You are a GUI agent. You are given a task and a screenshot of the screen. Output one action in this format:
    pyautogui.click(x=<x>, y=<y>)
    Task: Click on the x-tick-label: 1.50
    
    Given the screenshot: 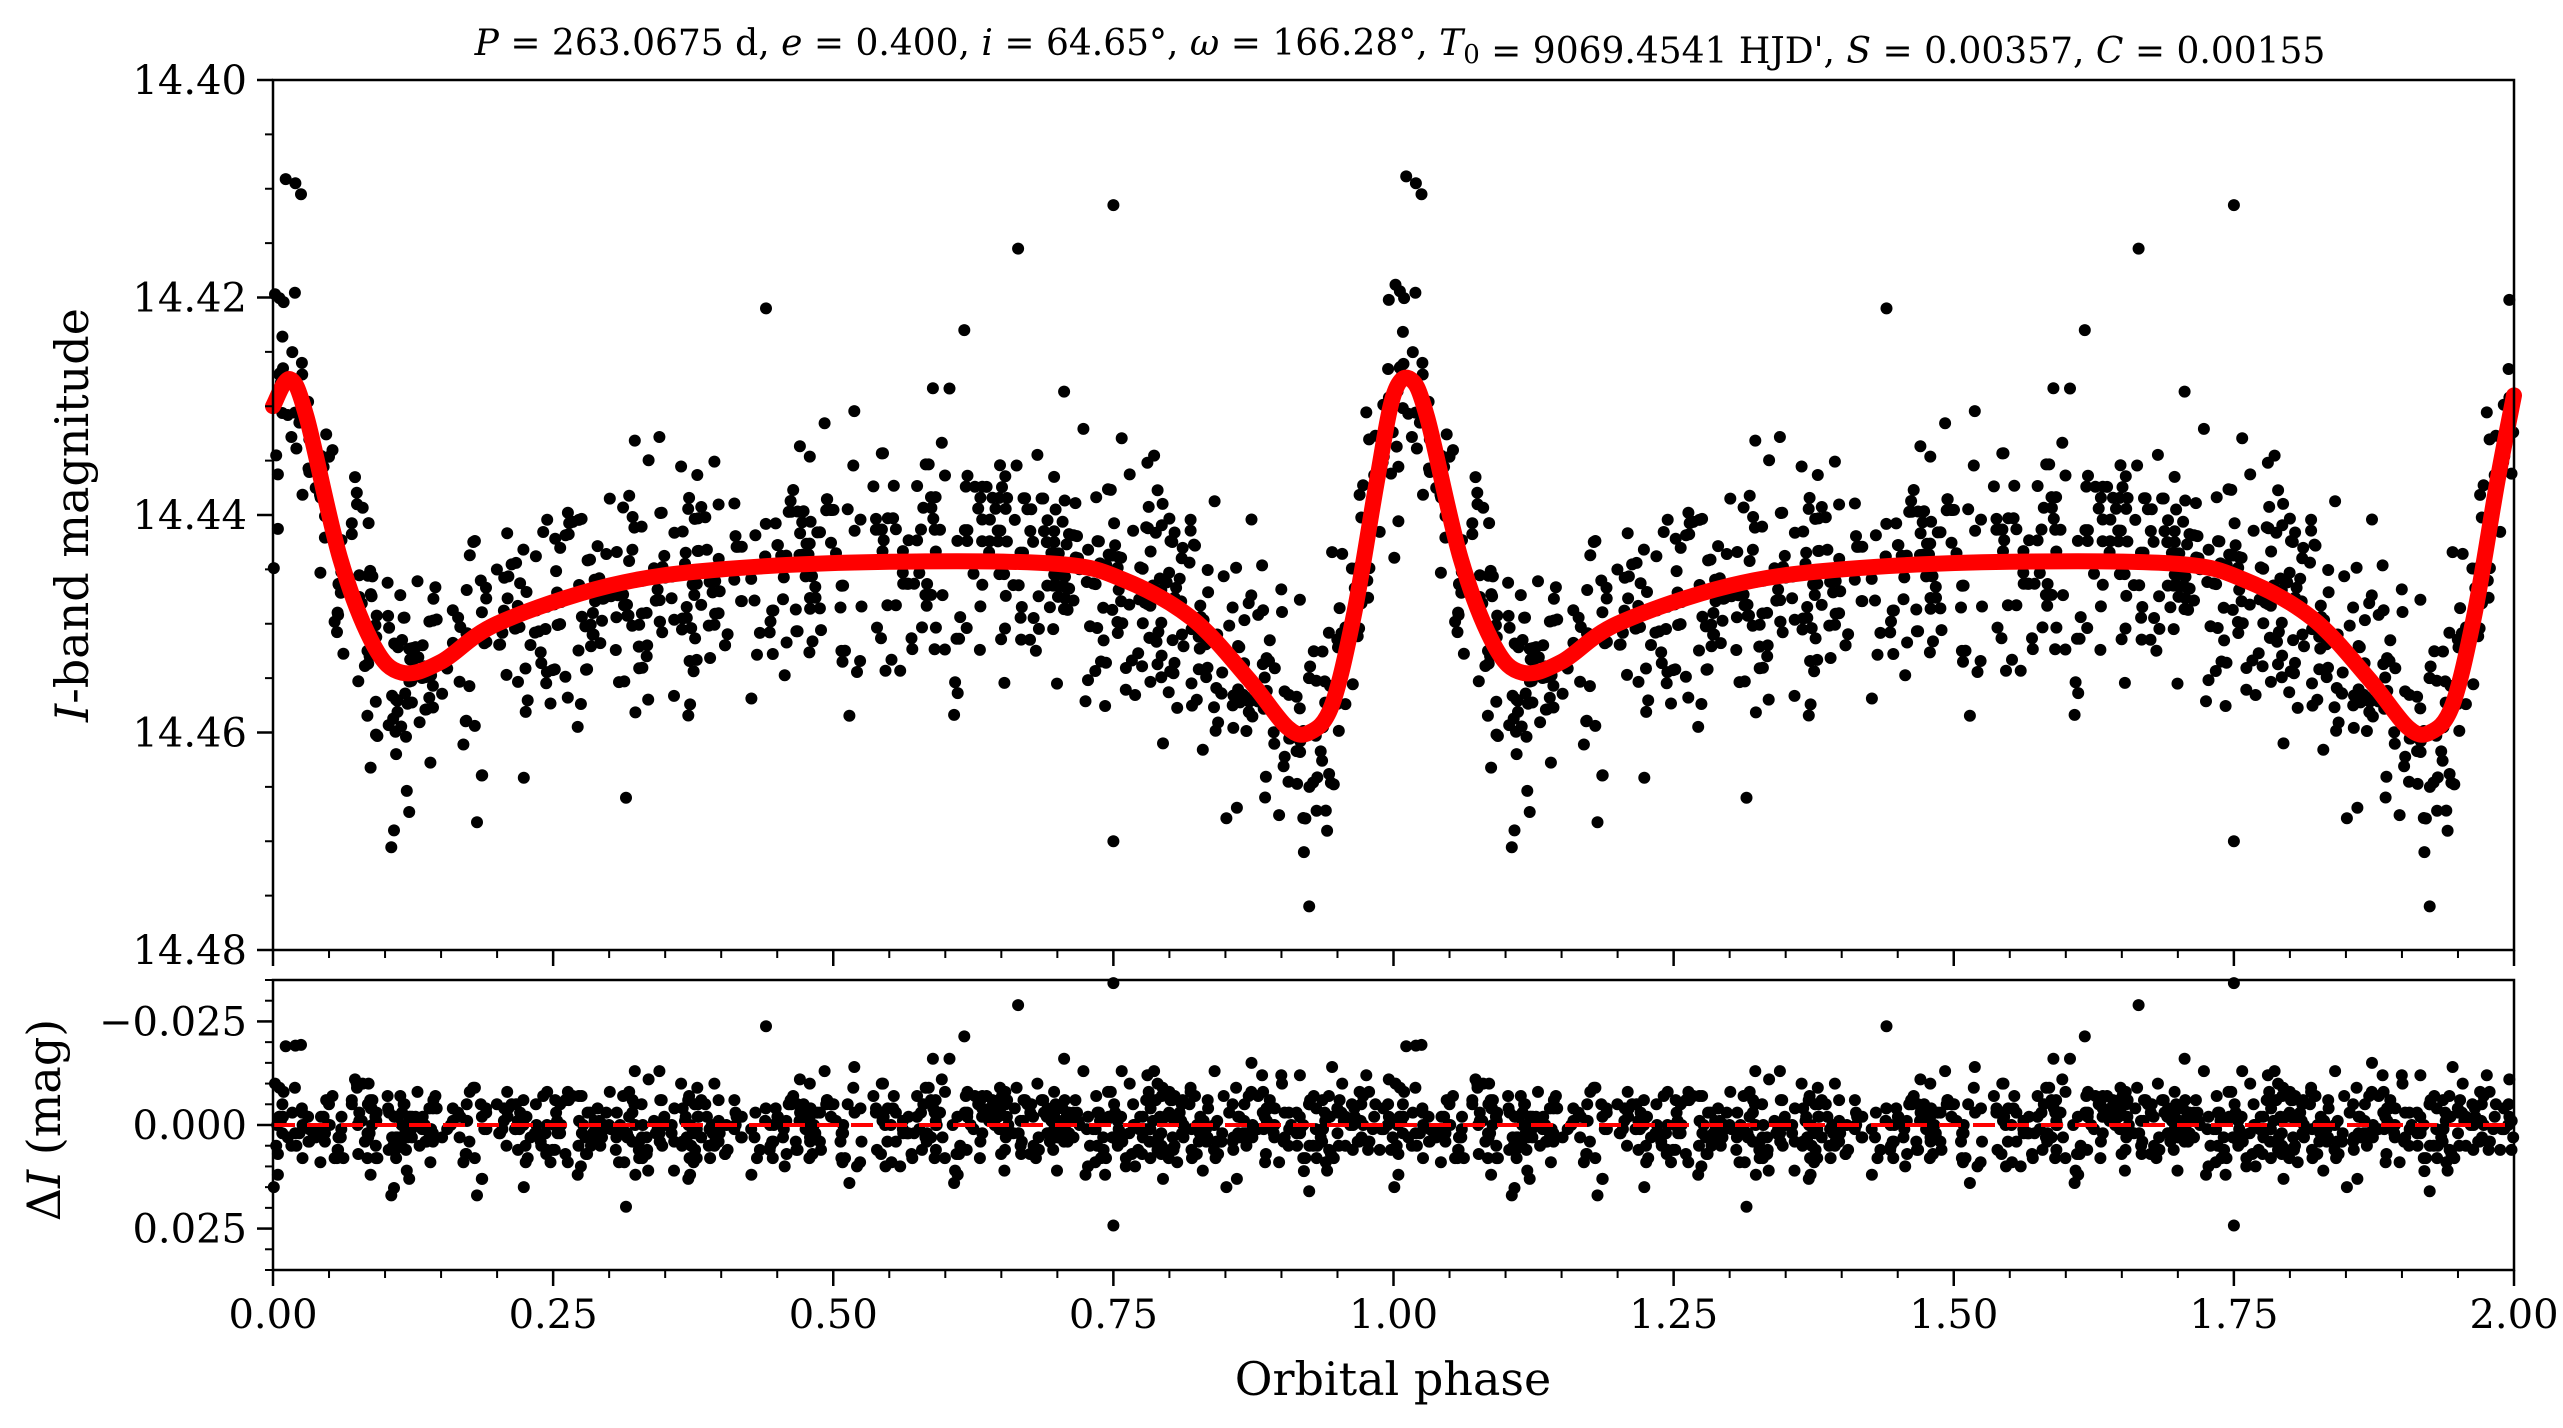 What is the action you would take?
    pyautogui.click(x=1953, y=1315)
    